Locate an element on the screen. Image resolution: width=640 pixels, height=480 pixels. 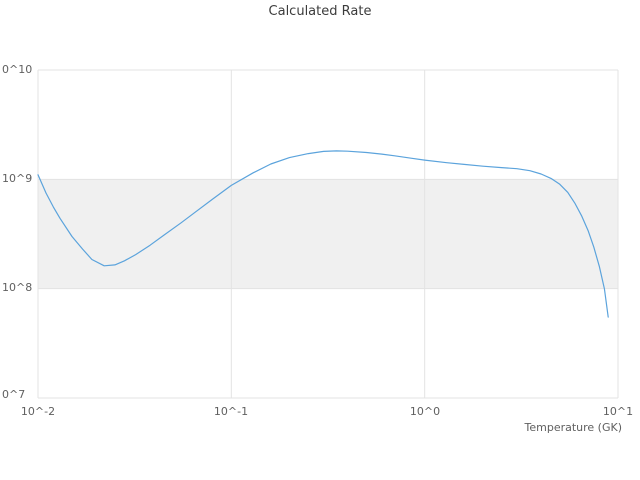
x-tick-1e-2: 10^-2 is located at coordinates (38, 411).